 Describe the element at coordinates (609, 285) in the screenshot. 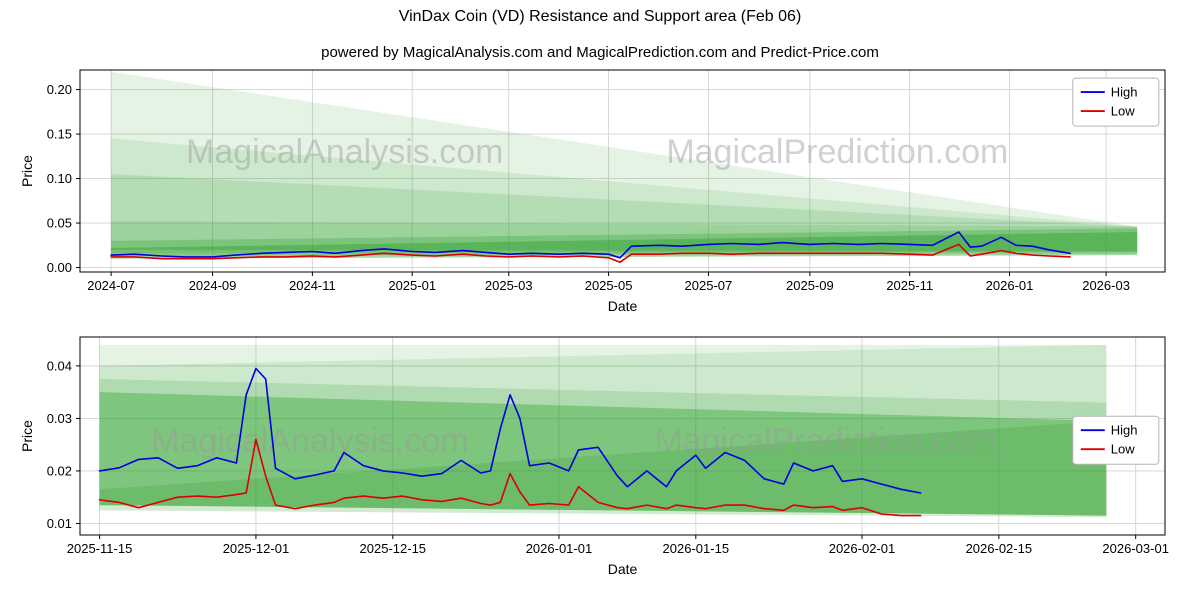

I see `x-tick-label: 2025-05` at that location.